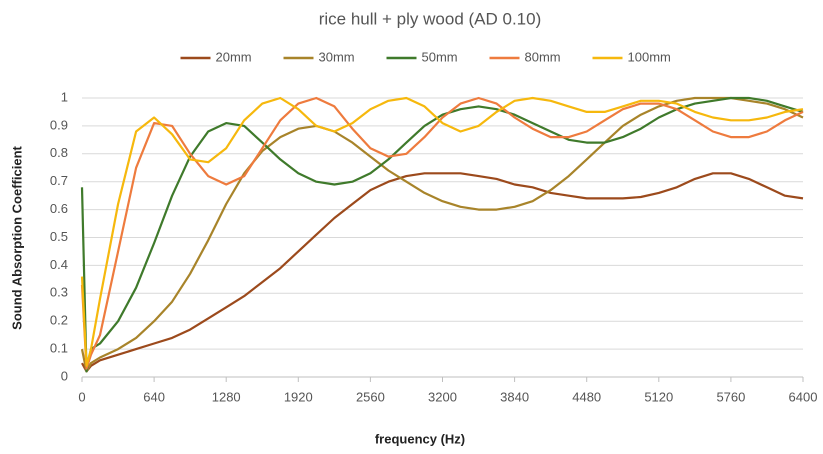 This screenshot has height=454, width=823. I want to click on x-tick-label: 3840, so click(514, 396).